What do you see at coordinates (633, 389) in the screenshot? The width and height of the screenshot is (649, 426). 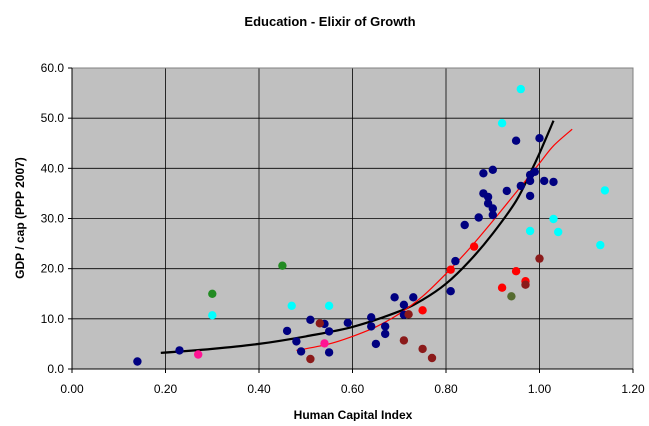 I see `x-tick-label: 1.20` at bounding box center [633, 389].